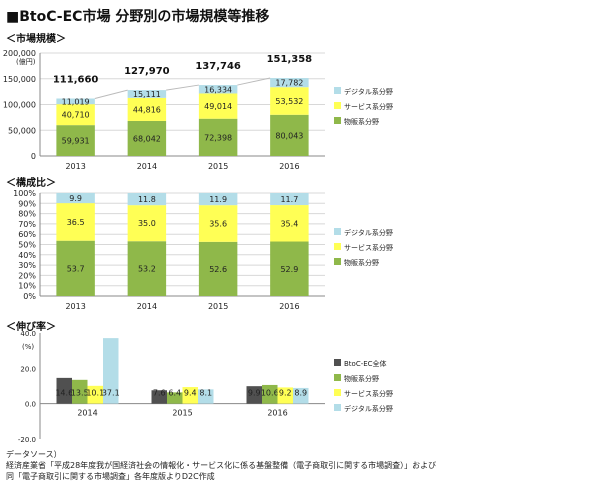 The width and height of the screenshot is (600, 490). I want to click on data-label: 7.6, so click(159, 393).